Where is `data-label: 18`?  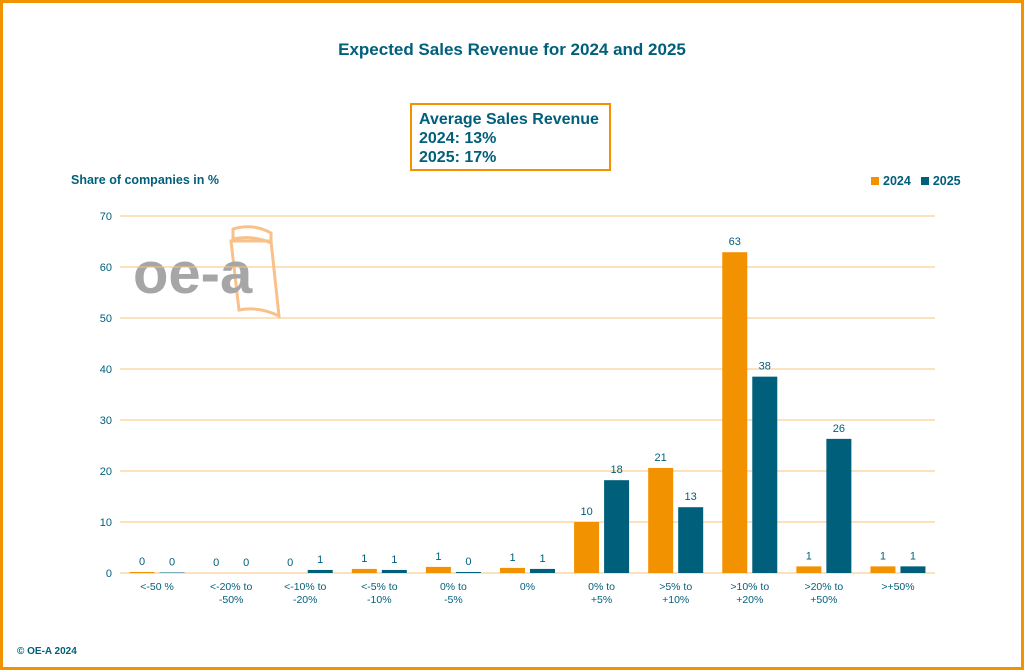 data-label: 18 is located at coordinates (616, 470).